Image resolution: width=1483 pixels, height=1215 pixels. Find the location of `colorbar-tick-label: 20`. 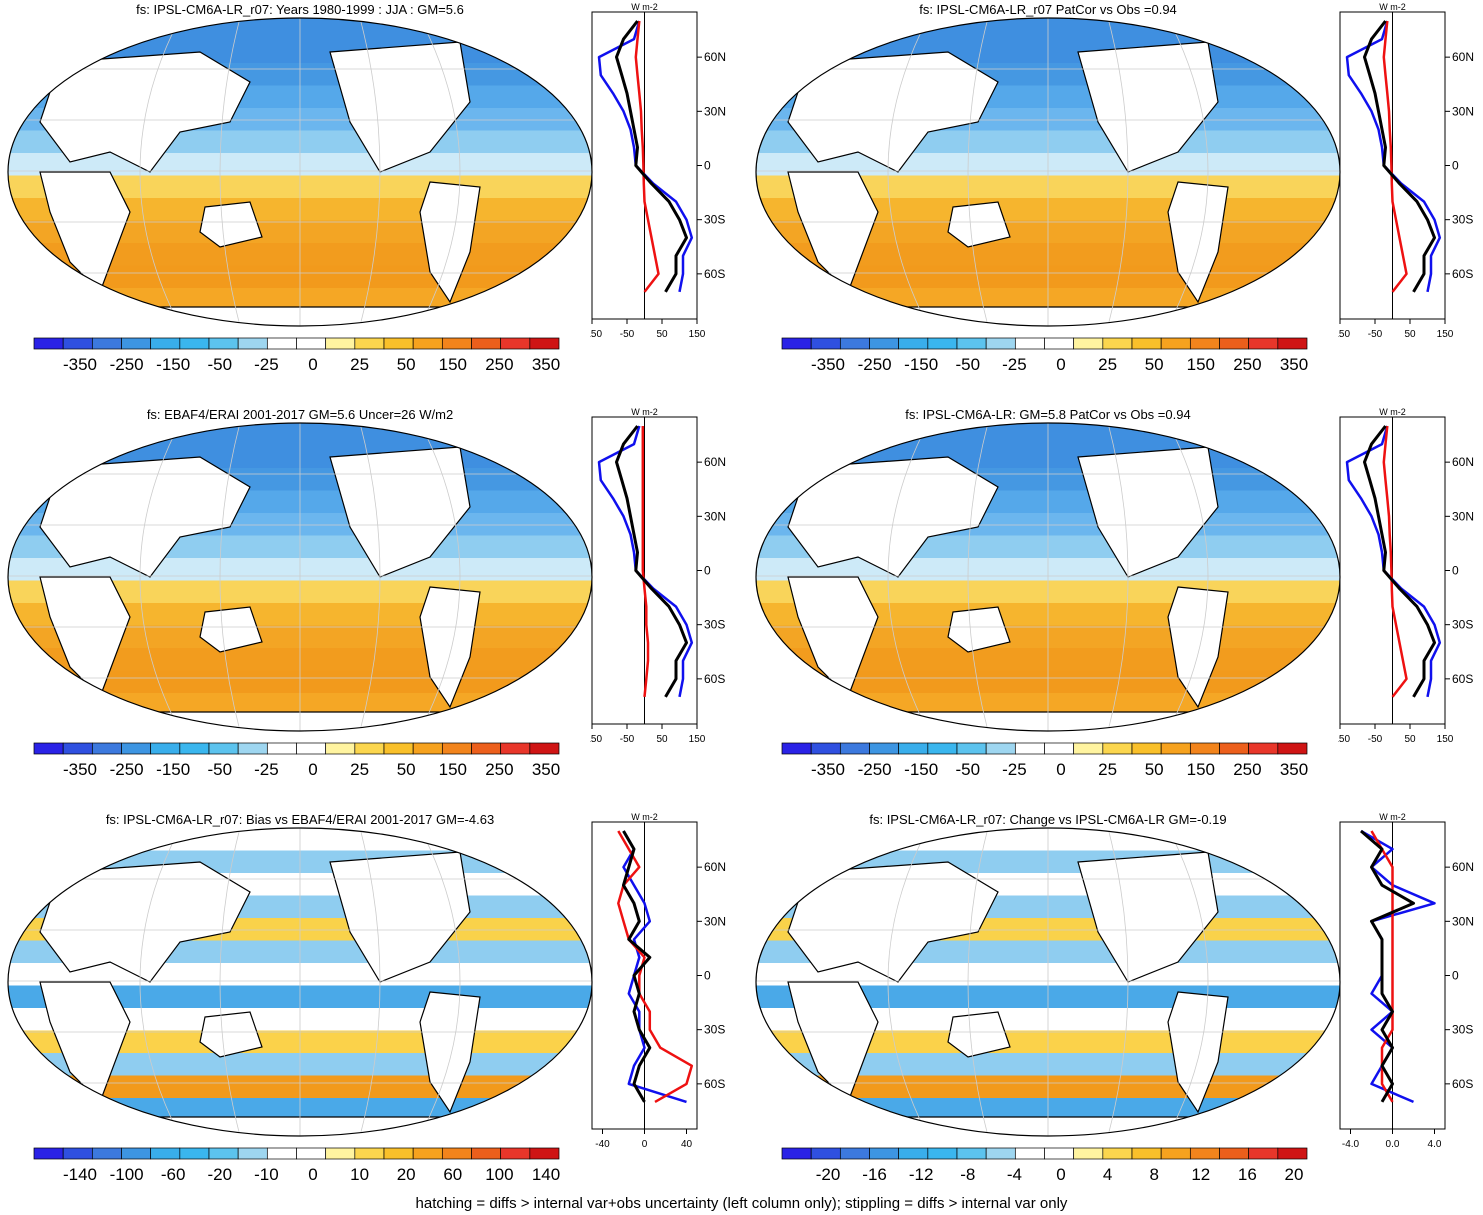

colorbar-tick-label: 20 is located at coordinates (406, 1174).